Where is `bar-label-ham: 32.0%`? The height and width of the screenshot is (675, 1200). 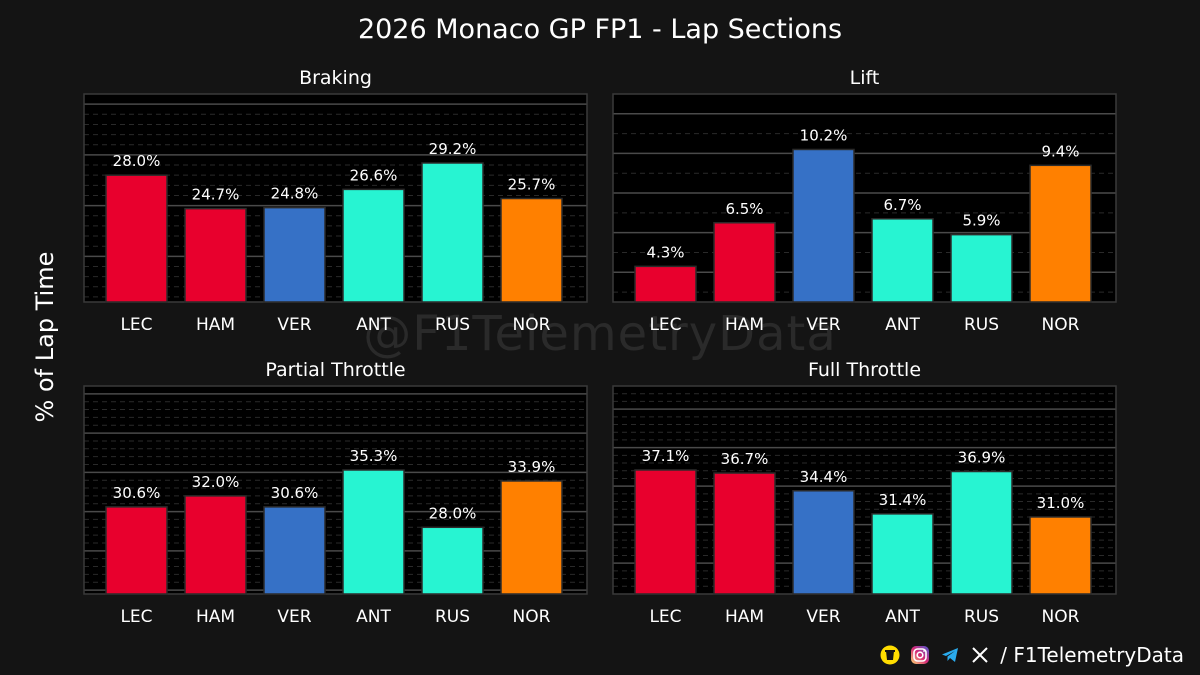
bar-label-ham: 32.0% is located at coordinates (216, 482).